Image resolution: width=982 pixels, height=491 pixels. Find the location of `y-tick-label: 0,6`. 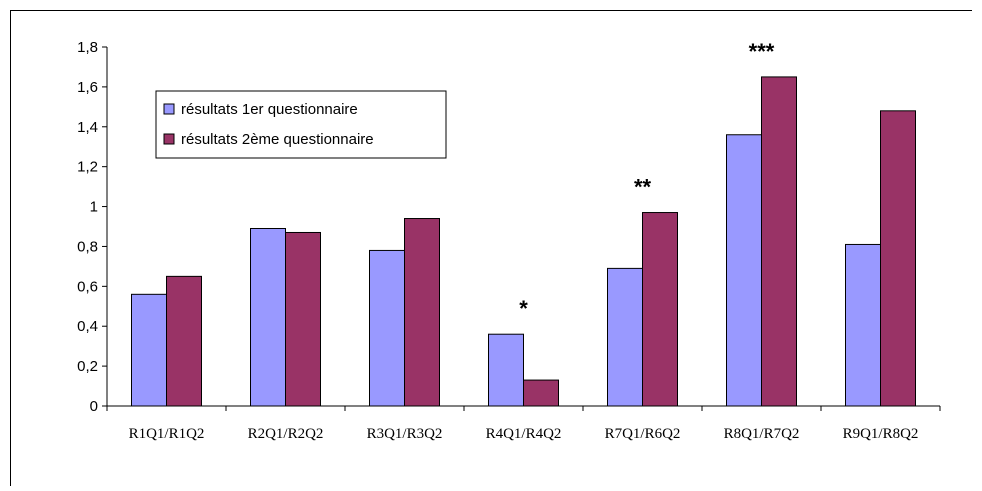

y-tick-label: 0,6 is located at coordinates (87, 286).